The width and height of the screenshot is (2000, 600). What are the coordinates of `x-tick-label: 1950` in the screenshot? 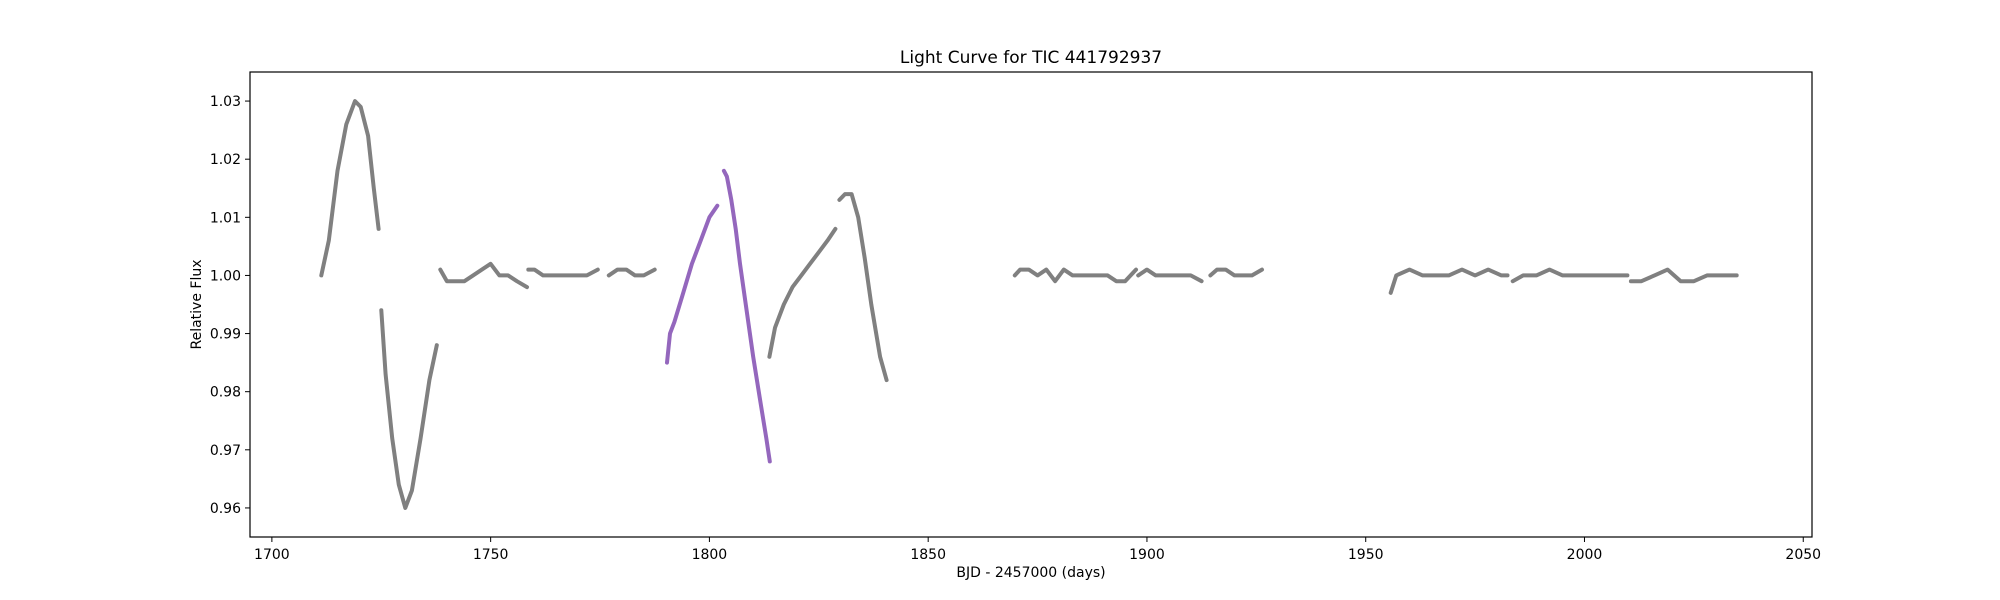 It's located at (1366, 555).